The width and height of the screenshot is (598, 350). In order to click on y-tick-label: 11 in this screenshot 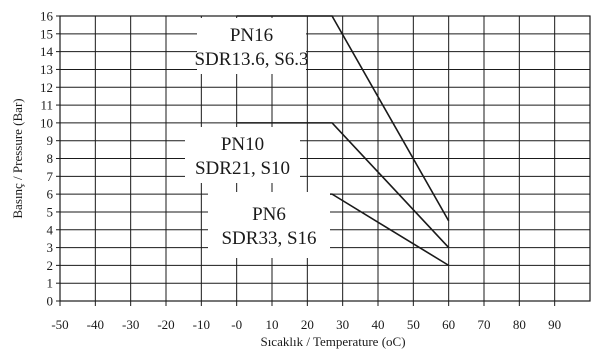, I will do `click(46, 105)`.